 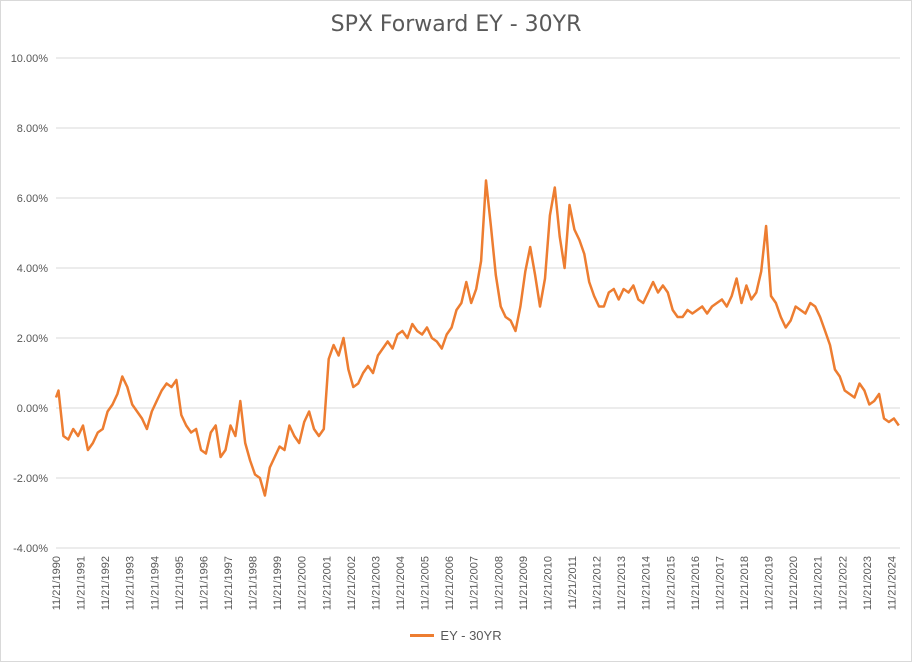 What do you see at coordinates (131, 583) in the screenshot?
I see `x-tick-label: 11/21/1993` at bounding box center [131, 583].